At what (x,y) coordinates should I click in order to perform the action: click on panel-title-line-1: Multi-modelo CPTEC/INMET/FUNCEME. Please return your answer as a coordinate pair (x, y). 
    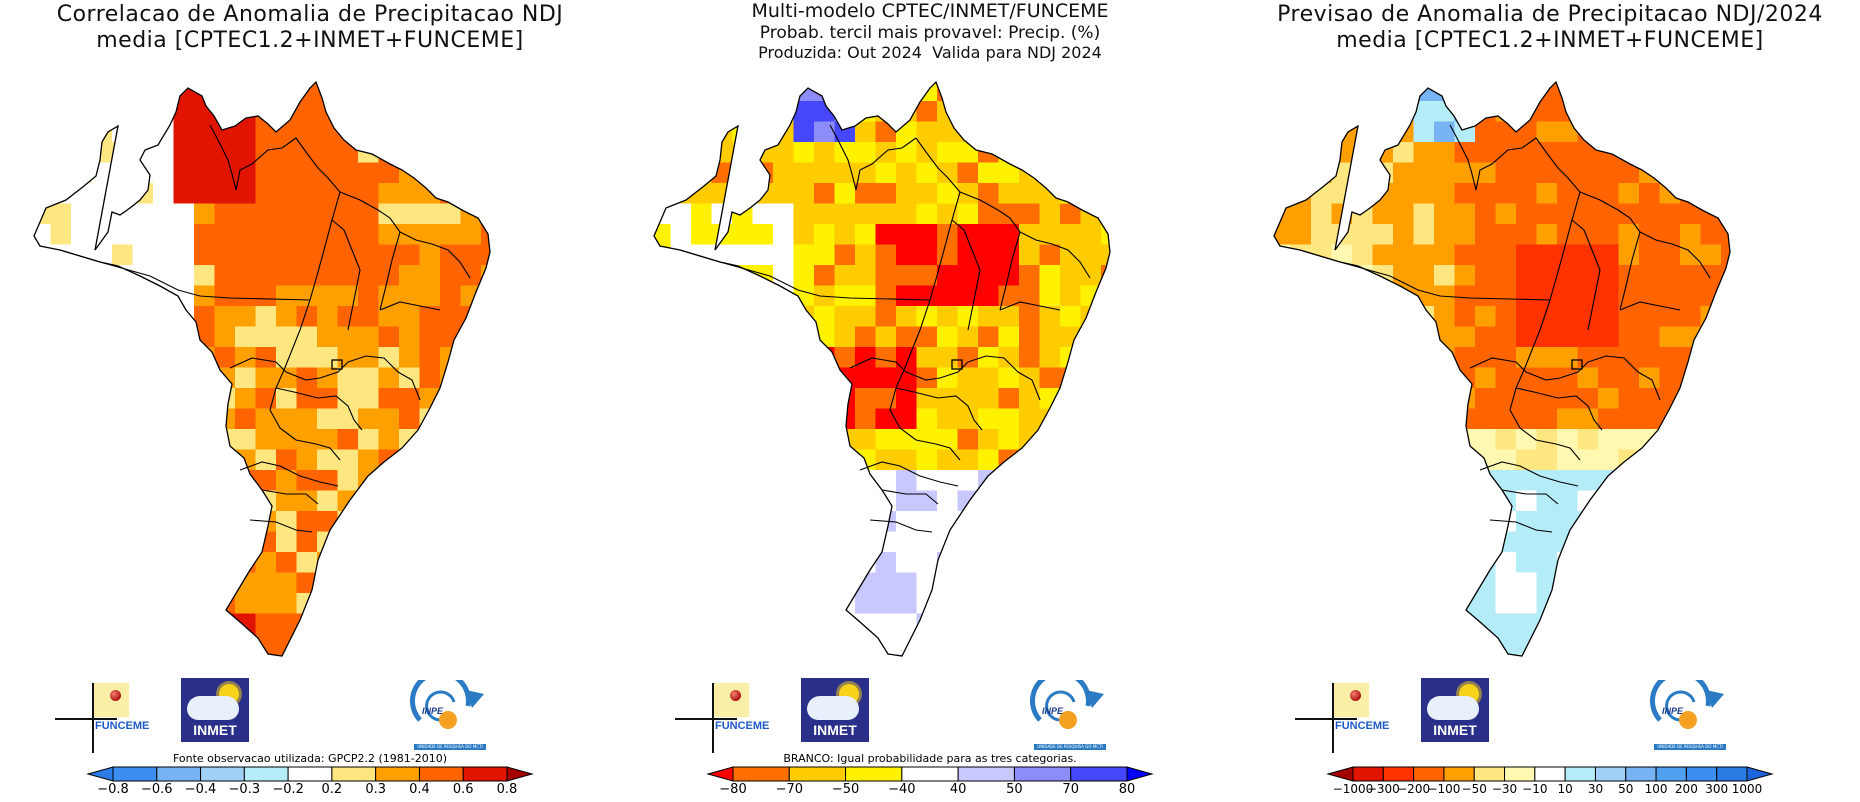
    Looking at the image, I should click on (930, 11).